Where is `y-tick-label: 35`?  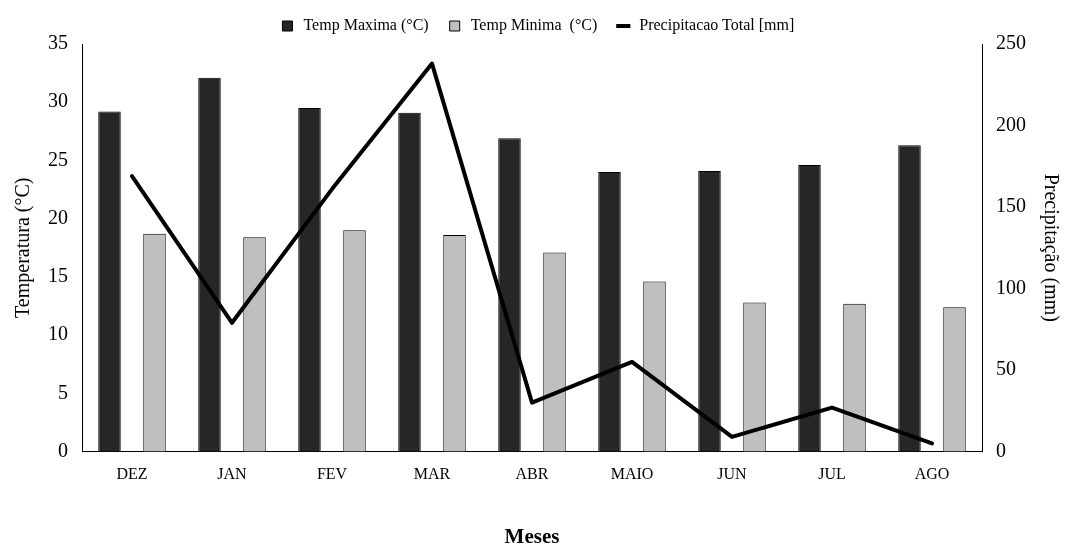 y-tick-label: 35 is located at coordinates (58, 42).